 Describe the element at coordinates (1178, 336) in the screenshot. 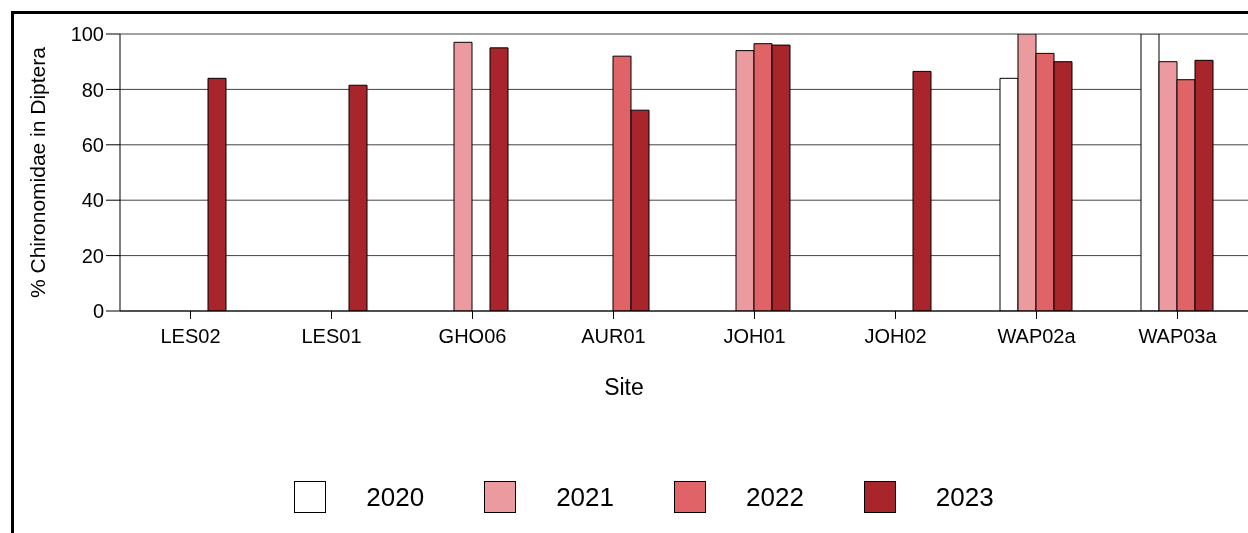

I see `x-tick-label: WAP03a` at that location.